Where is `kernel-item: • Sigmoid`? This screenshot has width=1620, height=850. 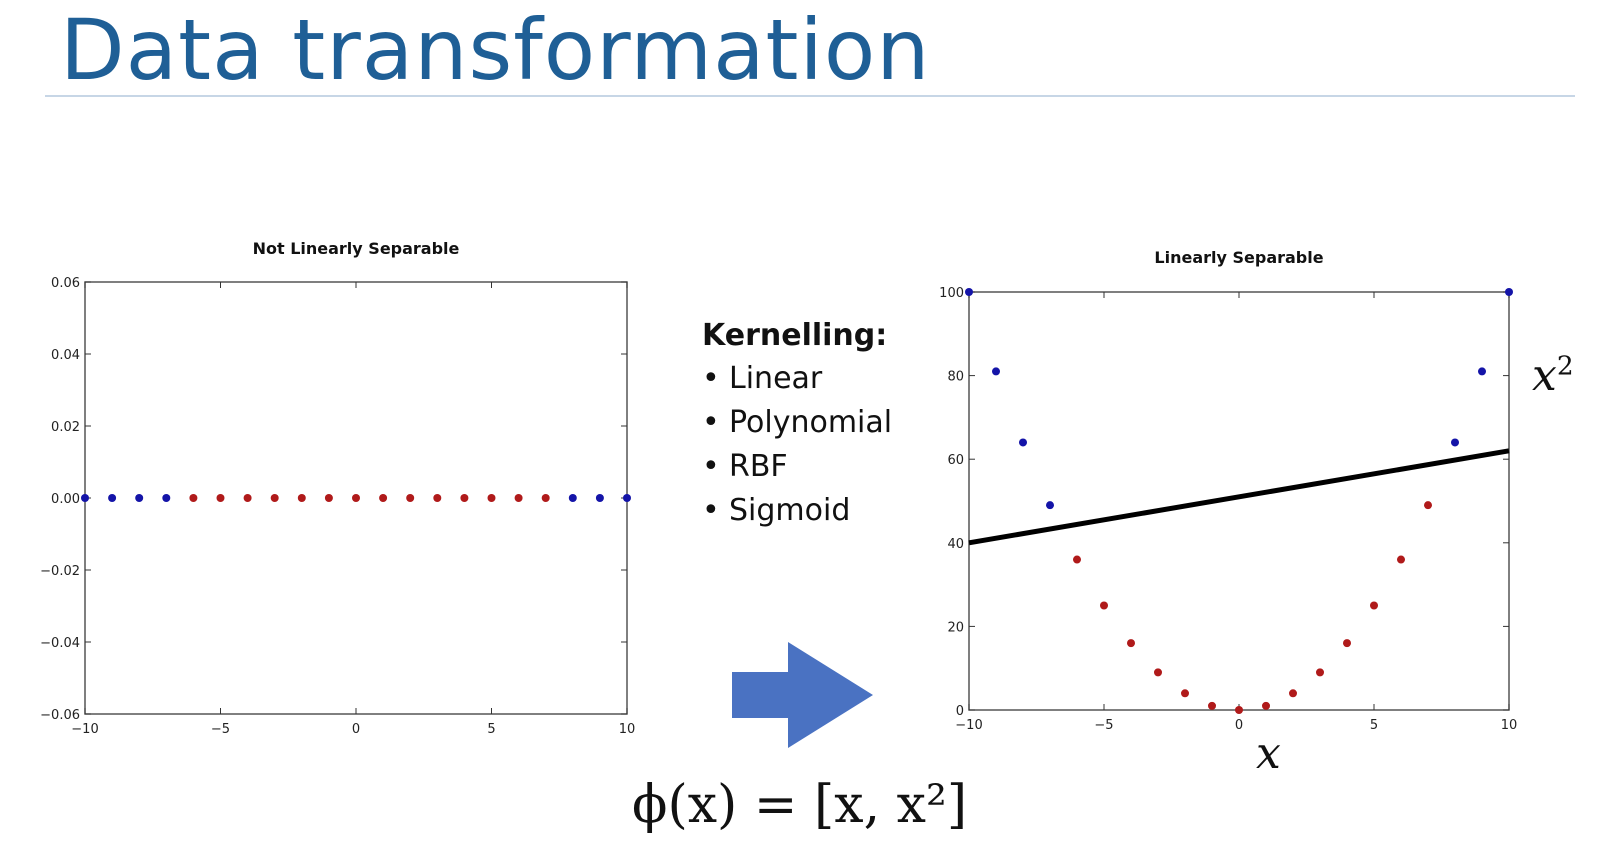 kernel-item: • Sigmoid is located at coordinates (776, 510).